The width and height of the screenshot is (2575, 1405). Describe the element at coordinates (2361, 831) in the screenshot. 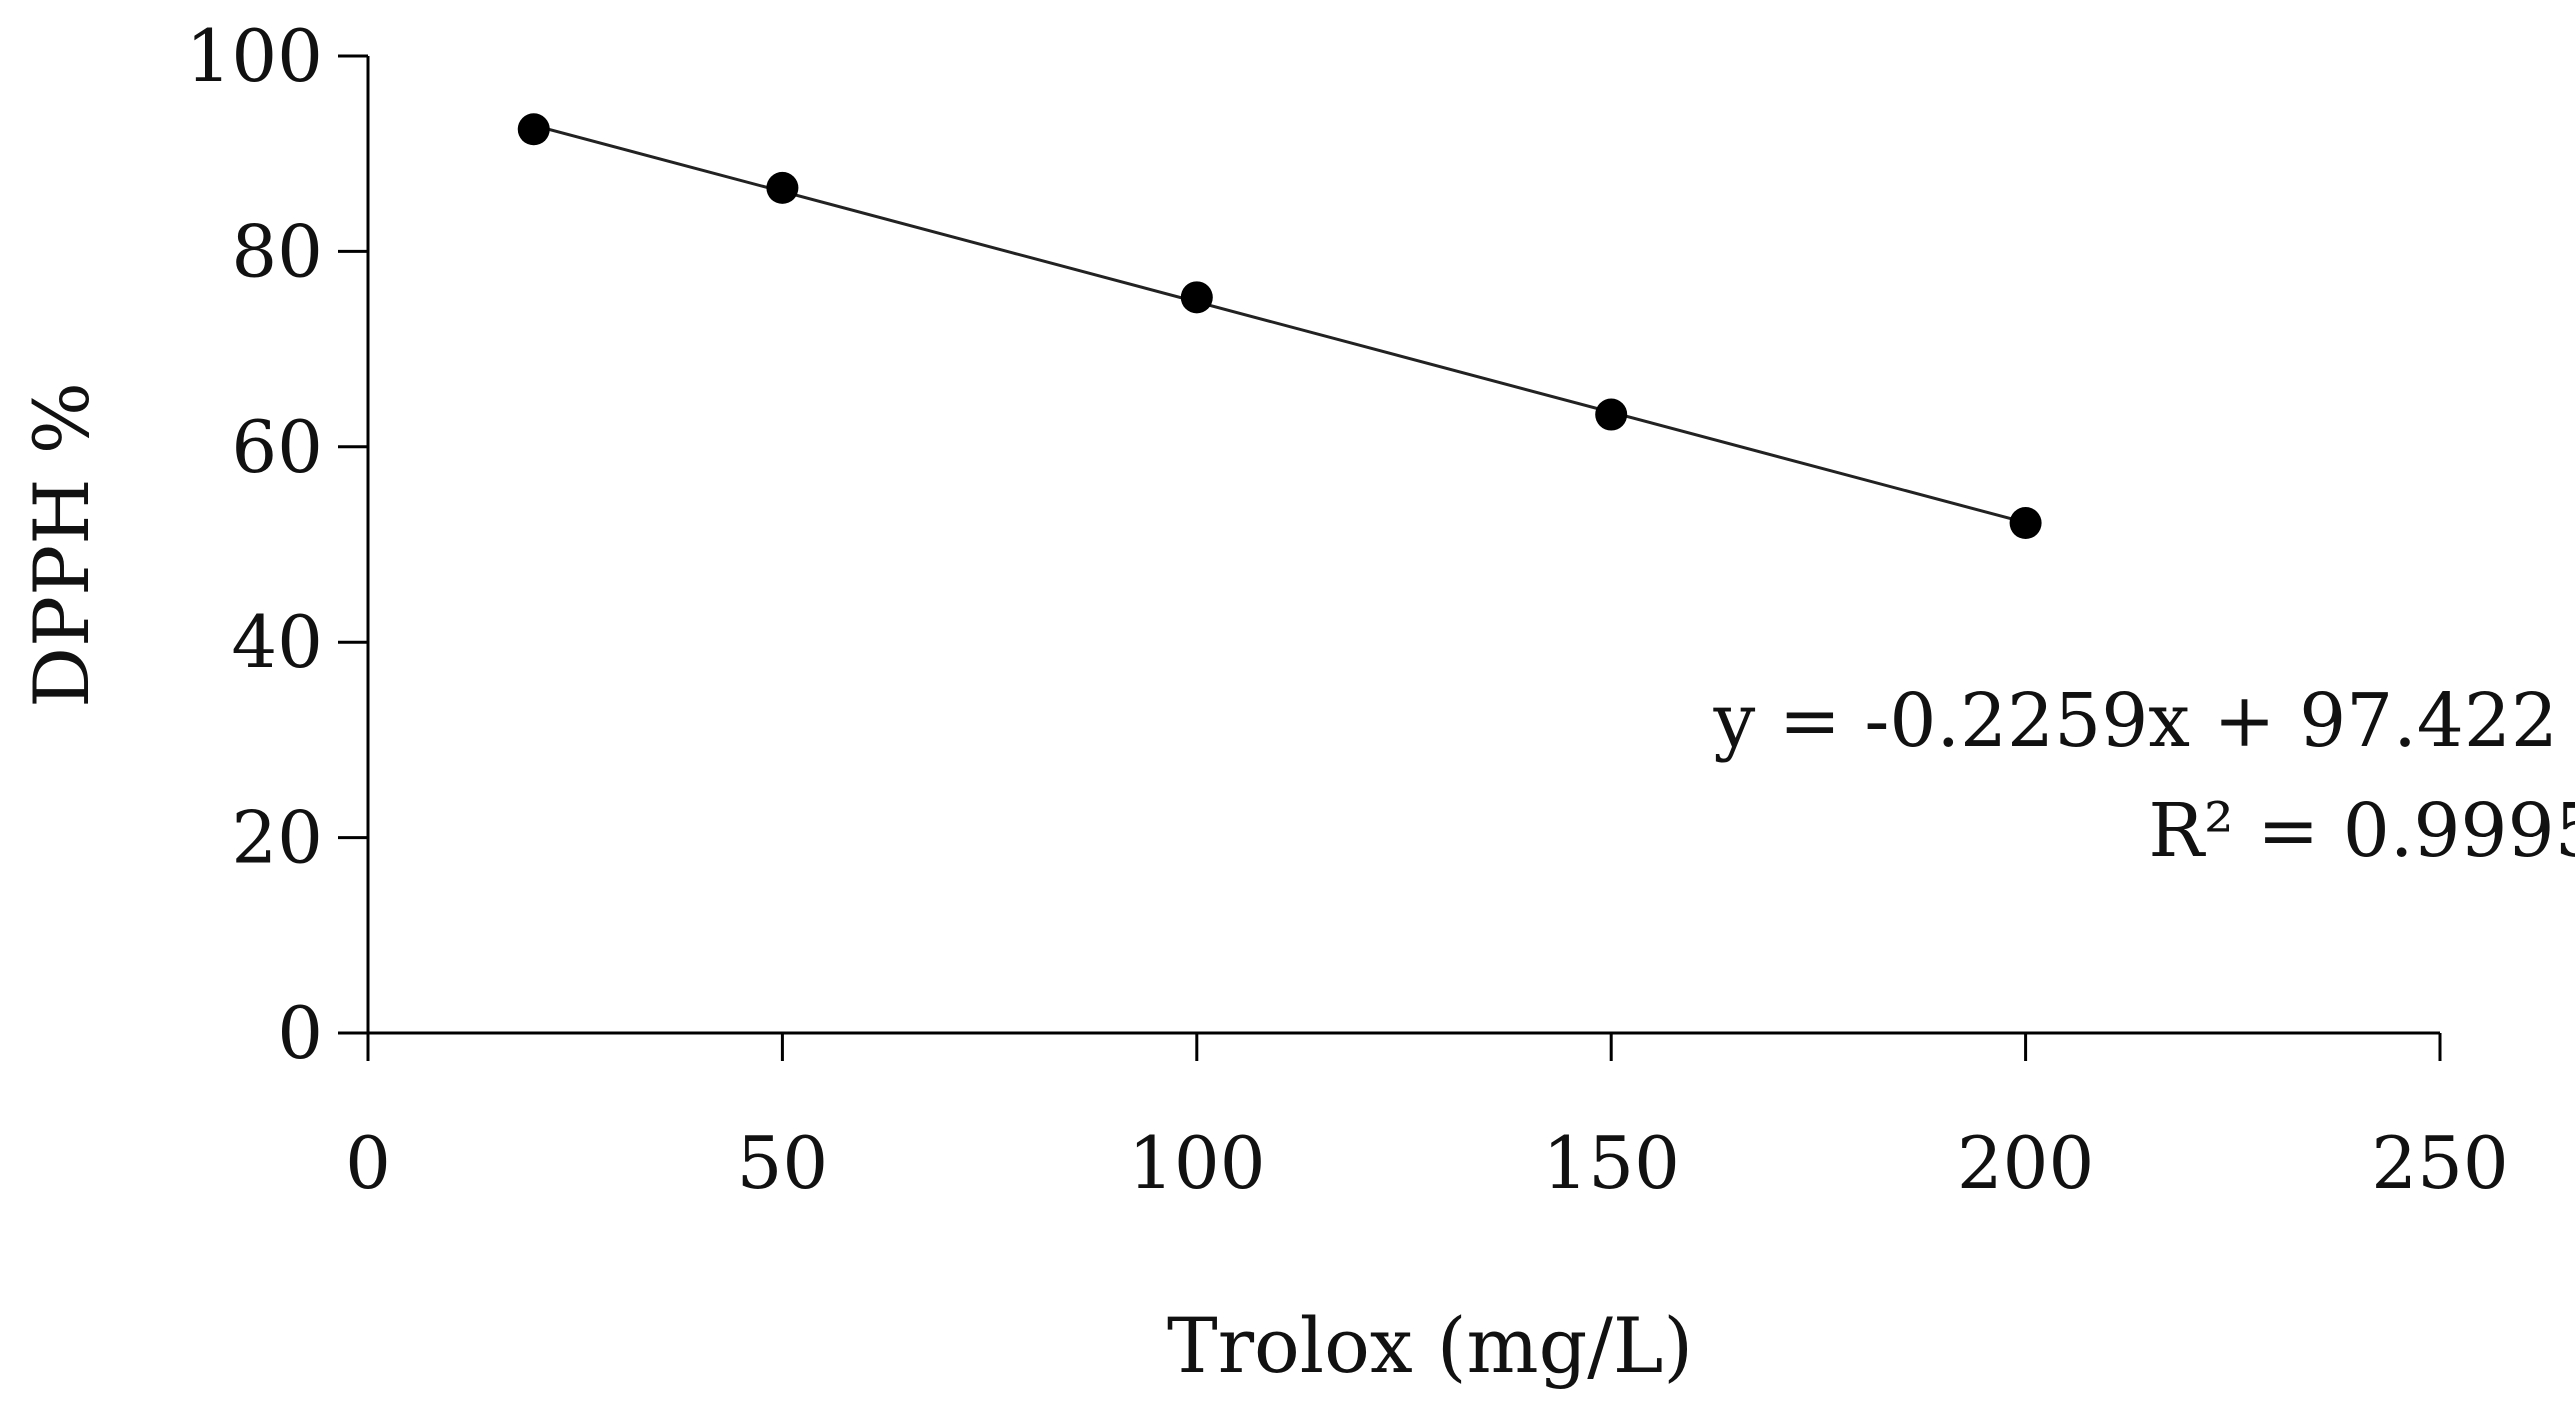

I see `r-squared-label: R² = 0.9995` at that location.